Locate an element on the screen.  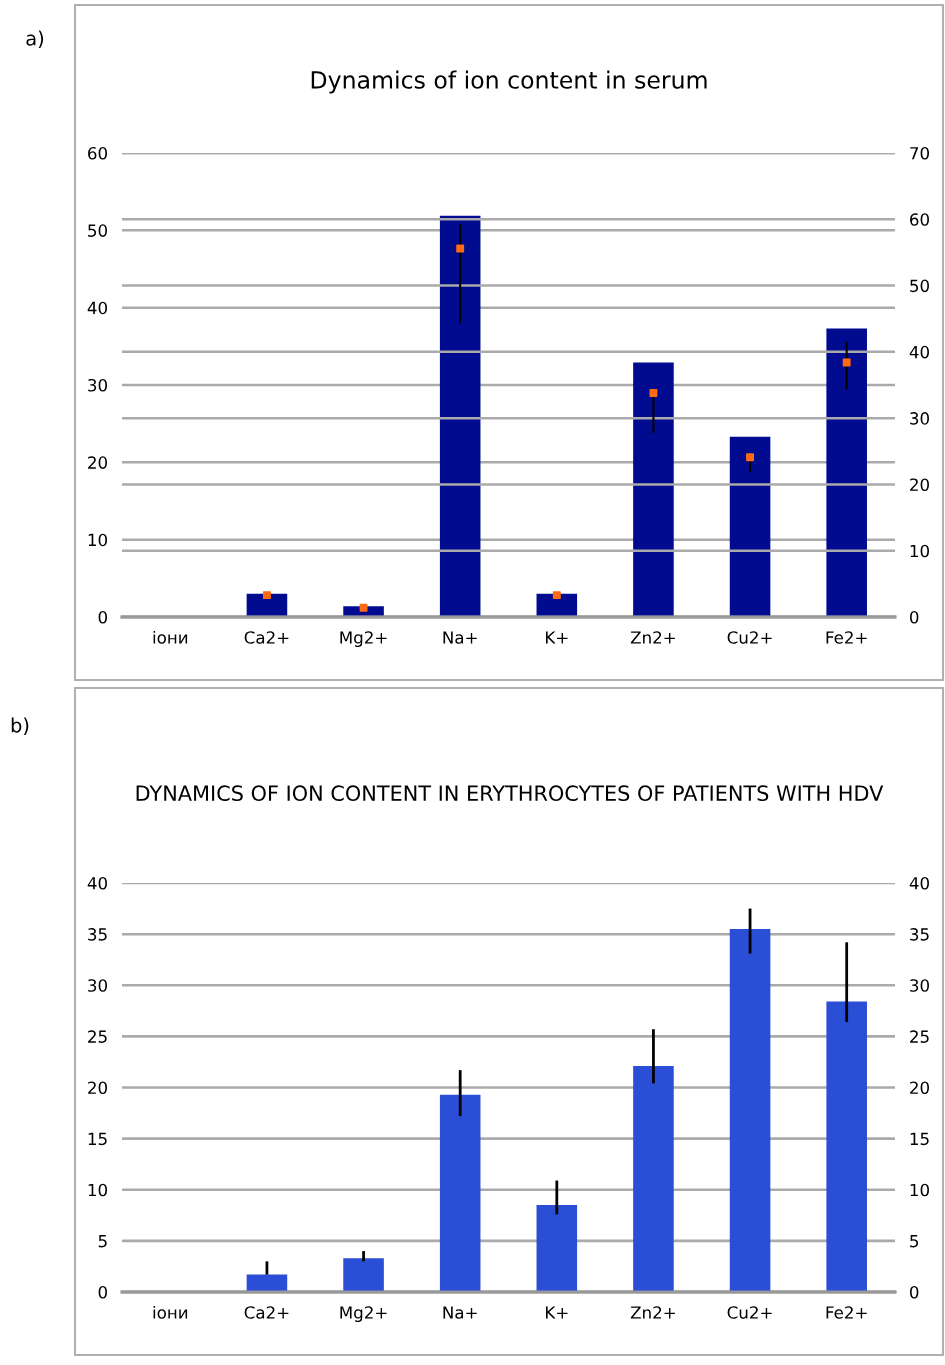
y2-tick-label: 15 is located at coordinates (919, 1139).